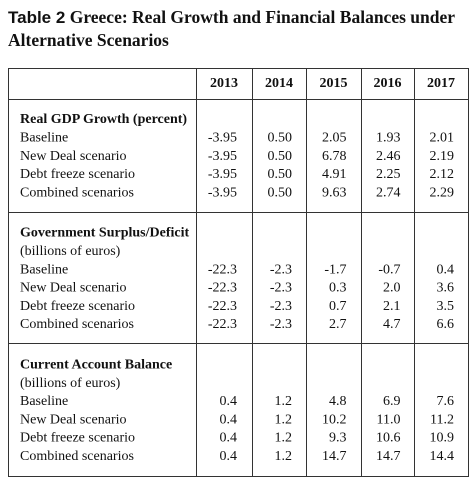  Describe the element at coordinates (334, 174) in the screenshot. I see `cell: 4.91` at that location.